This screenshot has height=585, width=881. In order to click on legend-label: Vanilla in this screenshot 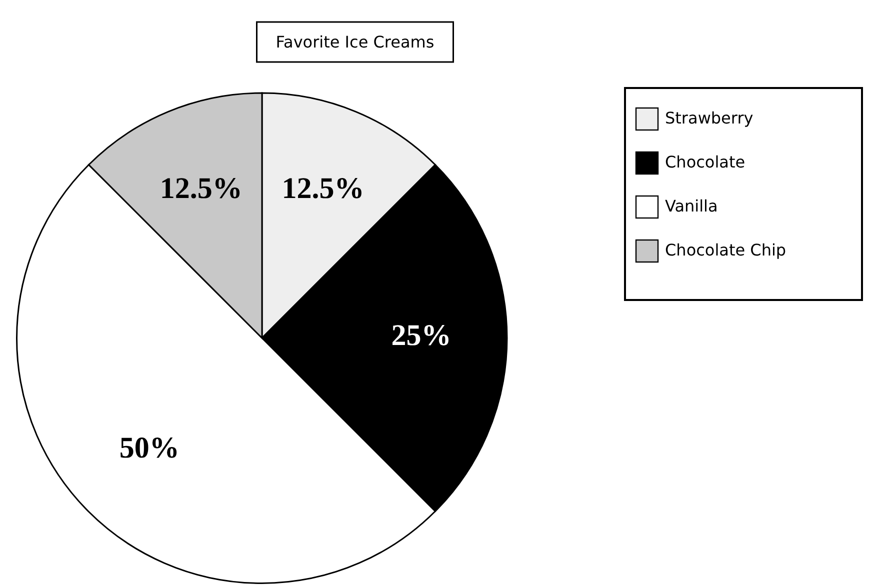, I will do `click(691, 206)`.